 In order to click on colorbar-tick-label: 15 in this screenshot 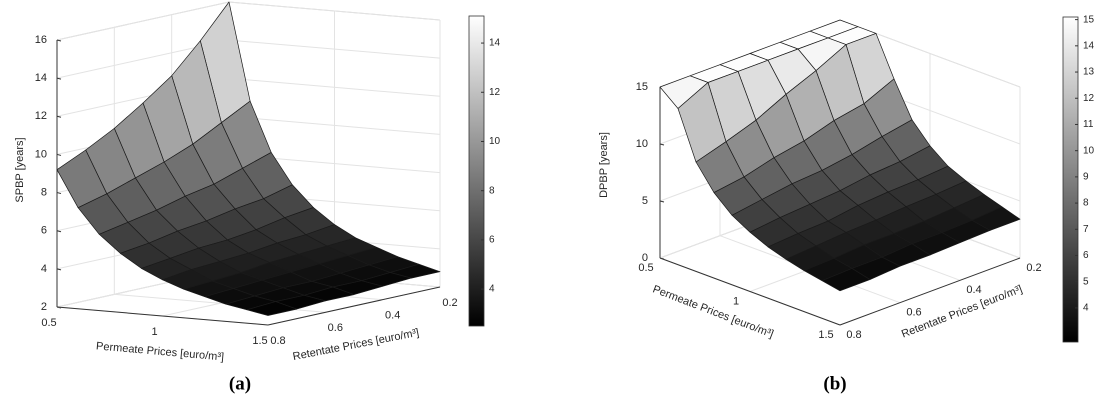, I will do `click(1089, 19)`.